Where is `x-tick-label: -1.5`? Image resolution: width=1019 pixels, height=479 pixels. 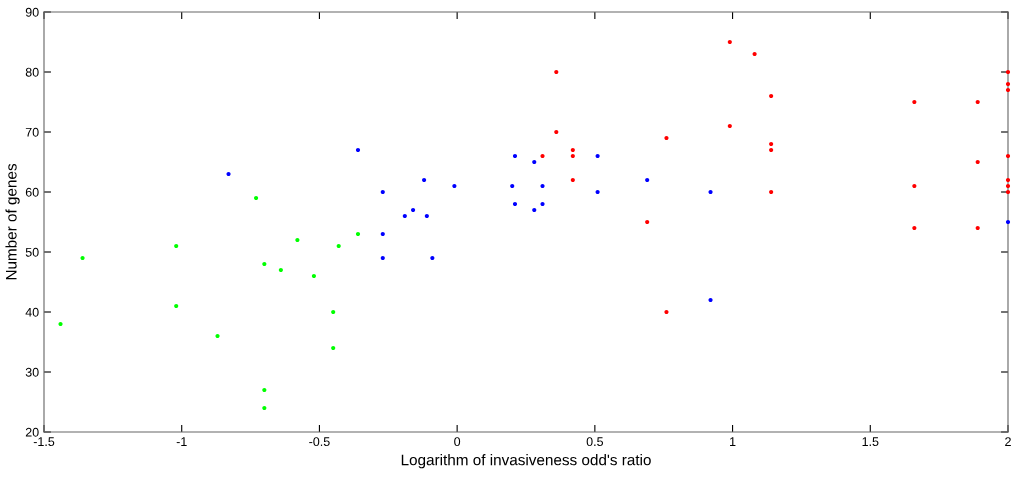
x-tick-label: -1.5 is located at coordinates (44, 442).